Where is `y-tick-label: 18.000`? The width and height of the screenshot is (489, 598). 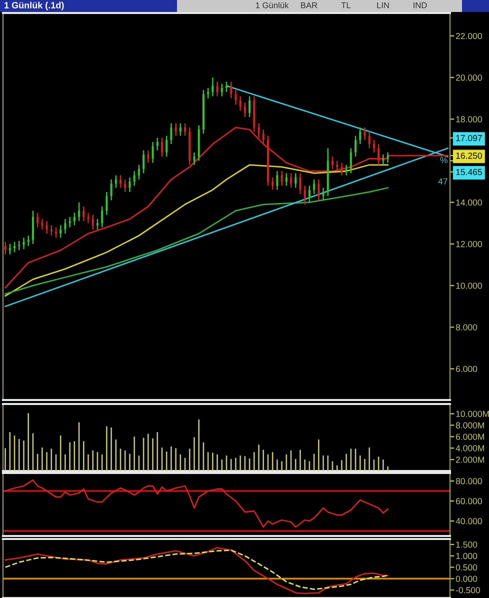
y-tick-label: 18.000 is located at coordinates (469, 119).